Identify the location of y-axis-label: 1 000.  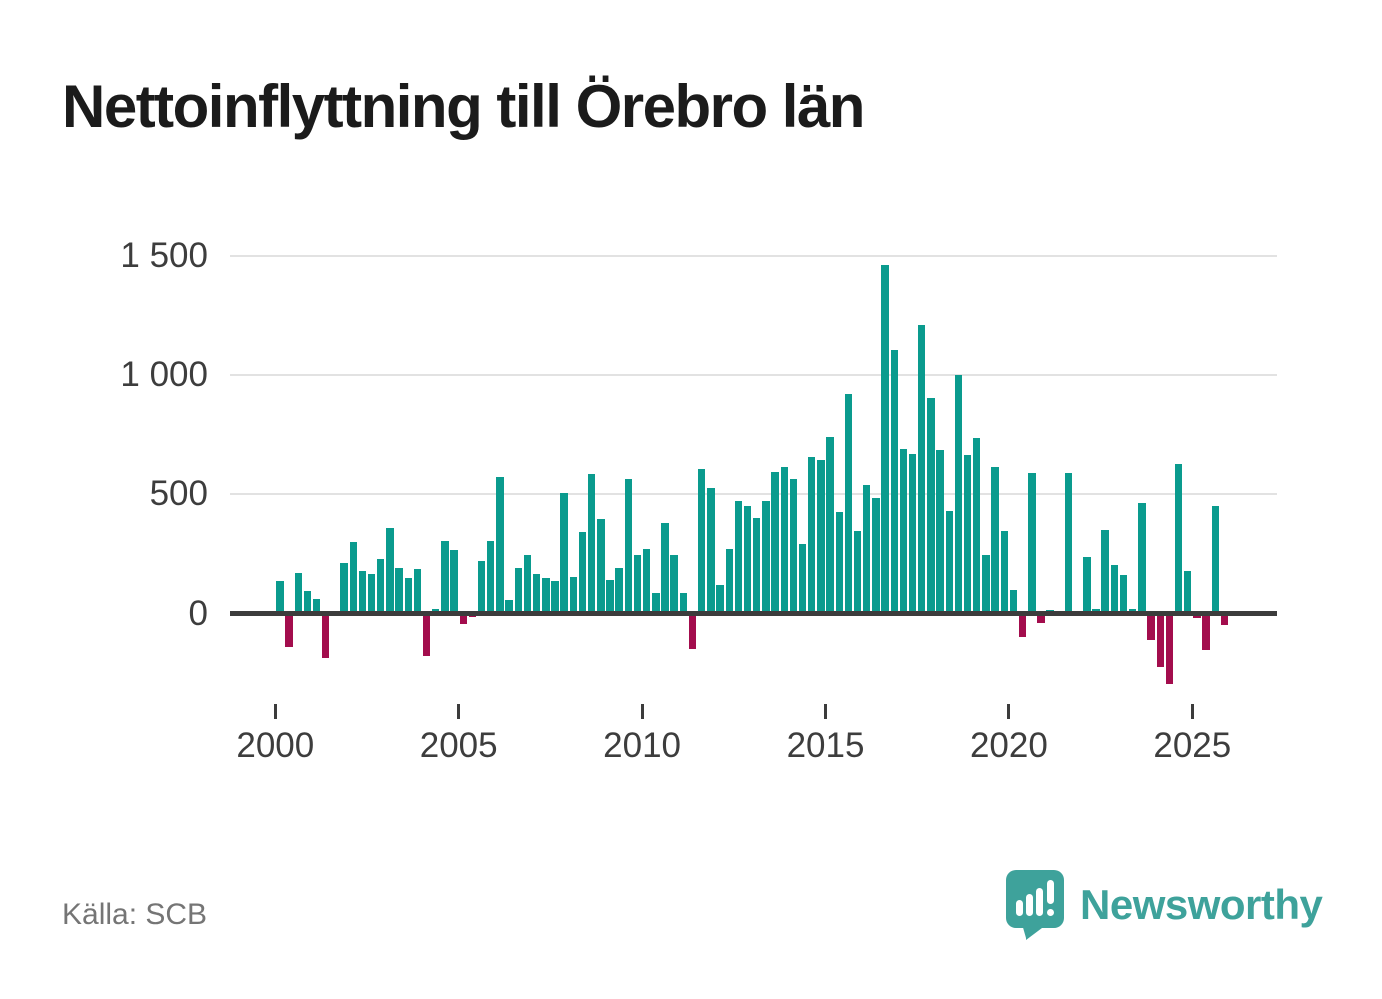
(164, 374).